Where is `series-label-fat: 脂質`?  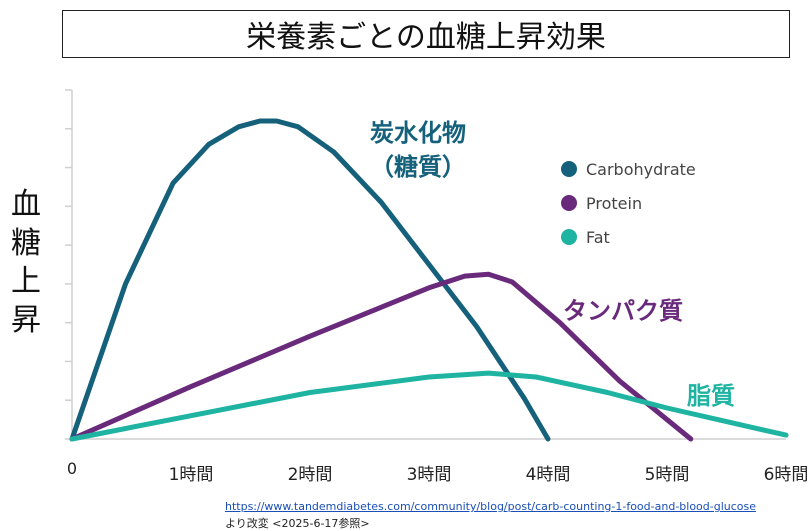 series-label-fat: 脂質 is located at coordinates (711, 396).